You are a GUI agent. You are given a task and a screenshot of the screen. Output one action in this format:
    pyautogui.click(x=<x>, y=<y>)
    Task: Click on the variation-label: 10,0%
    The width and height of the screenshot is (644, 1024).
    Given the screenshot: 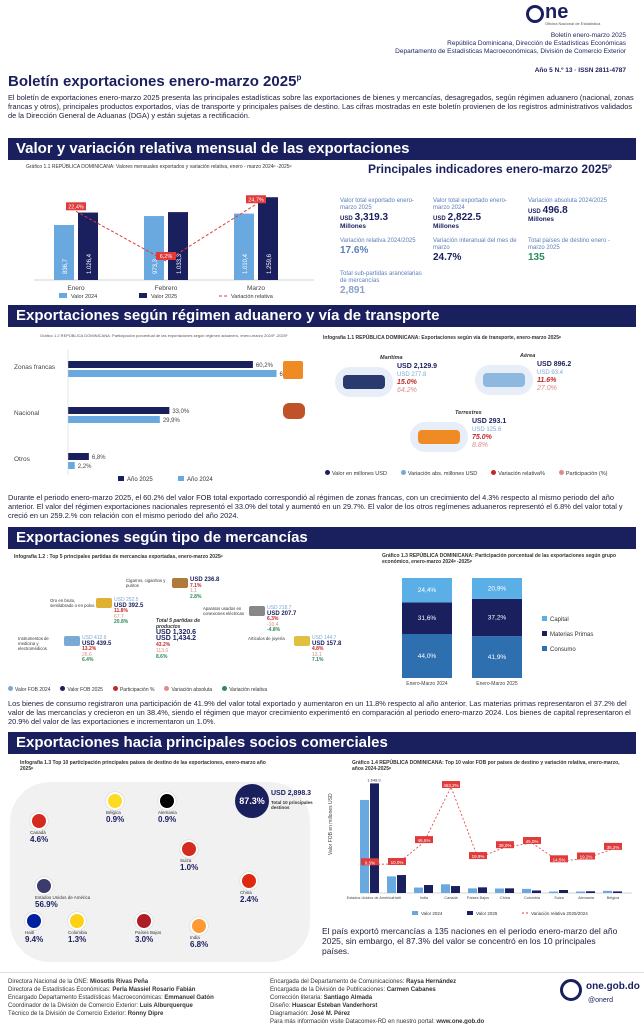 What is the action you would take?
    pyautogui.click(x=397, y=862)
    